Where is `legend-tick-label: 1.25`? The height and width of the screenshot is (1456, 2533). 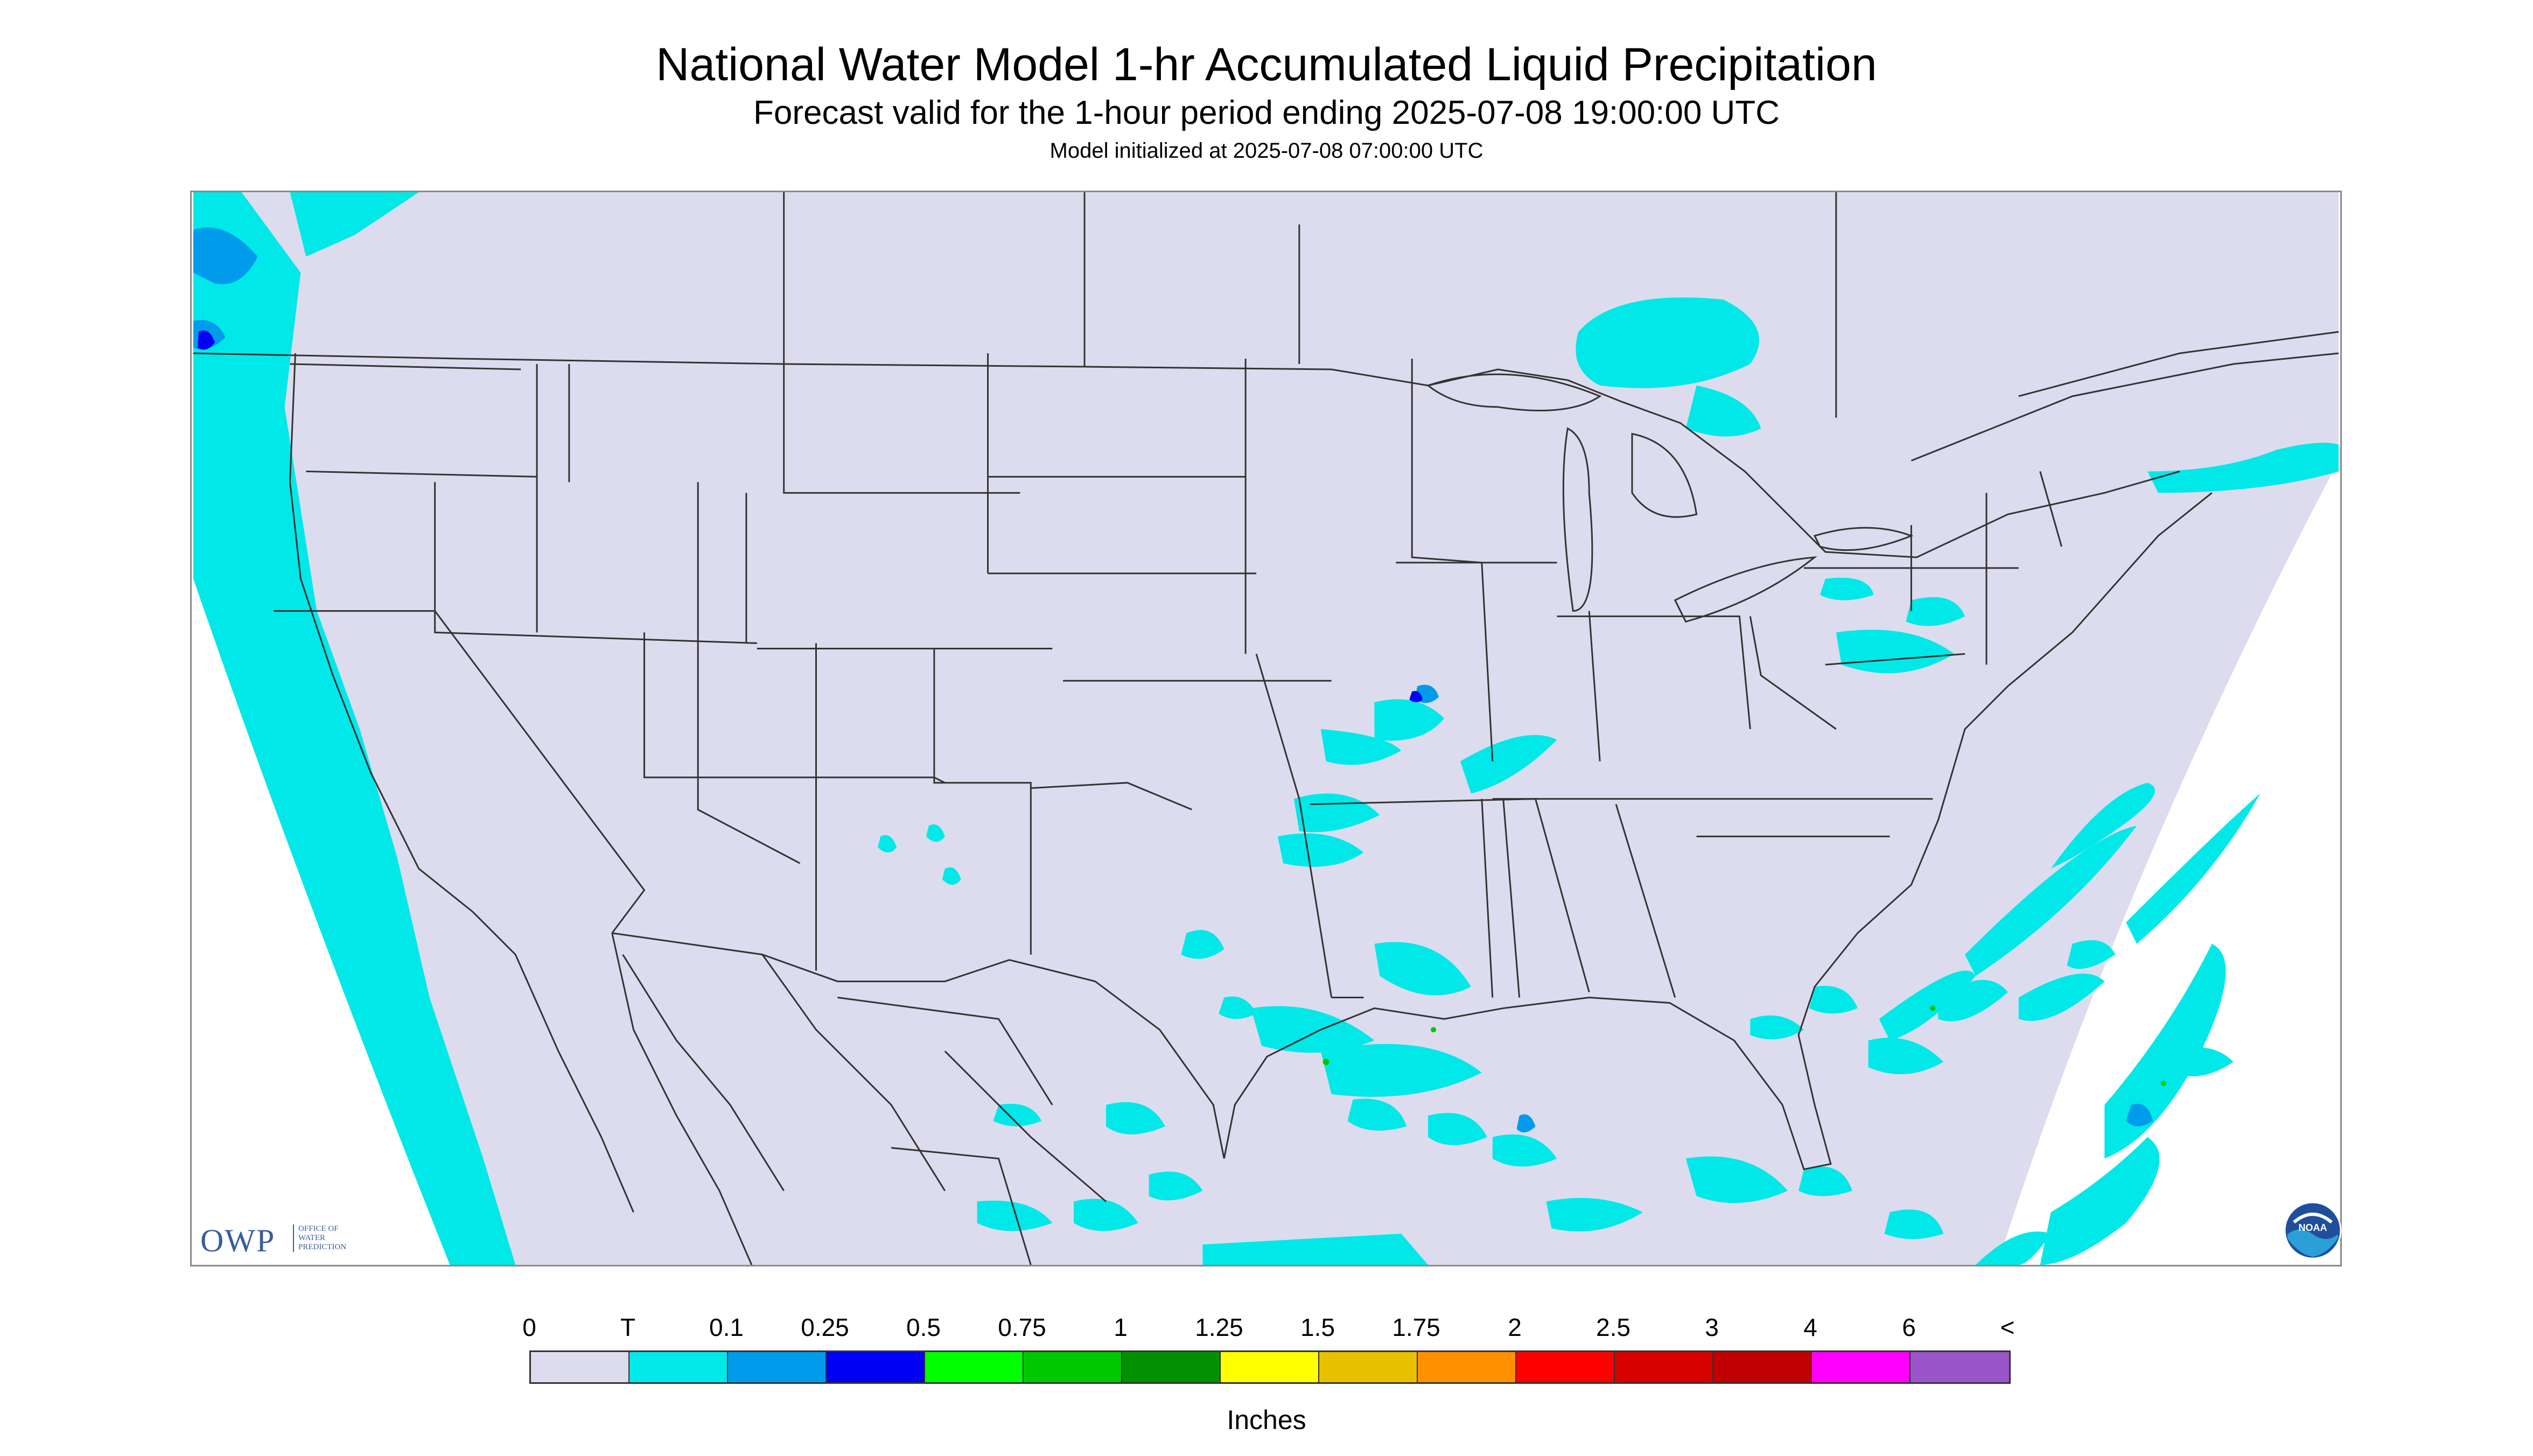
legend-tick-label: 1.25 is located at coordinates (1219, 1327).